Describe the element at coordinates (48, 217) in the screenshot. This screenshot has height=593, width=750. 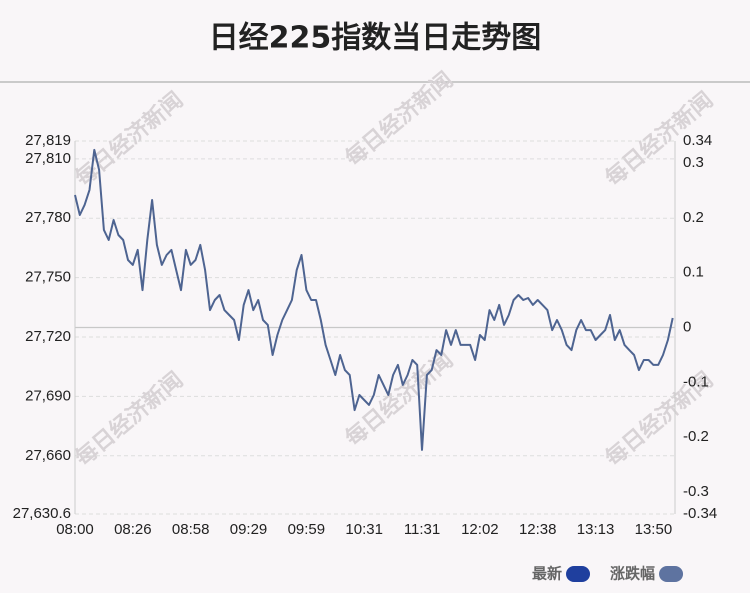
I see `y-tick-label: 27,780` at that location.